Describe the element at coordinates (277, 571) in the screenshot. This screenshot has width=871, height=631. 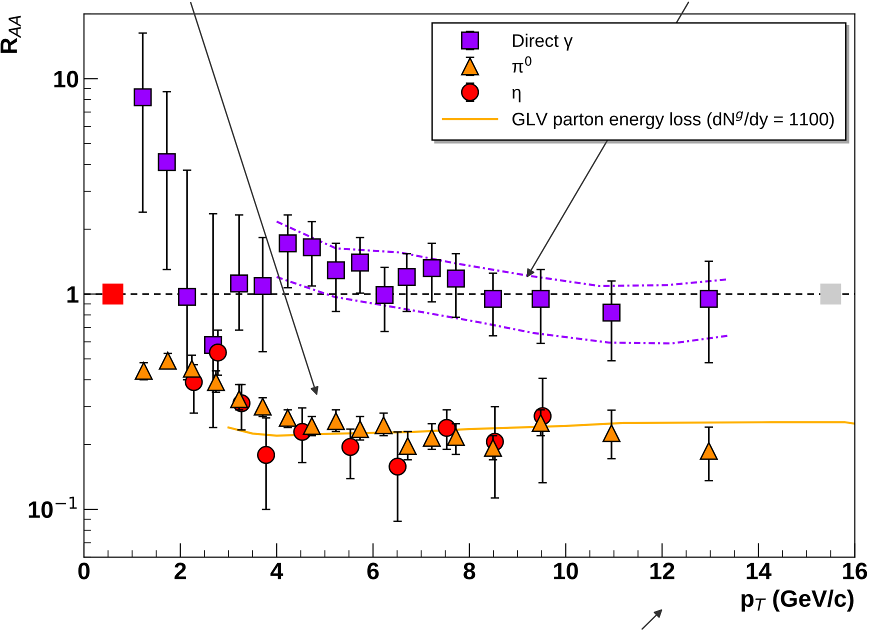
I see `x-tick-label: 4` at that location.